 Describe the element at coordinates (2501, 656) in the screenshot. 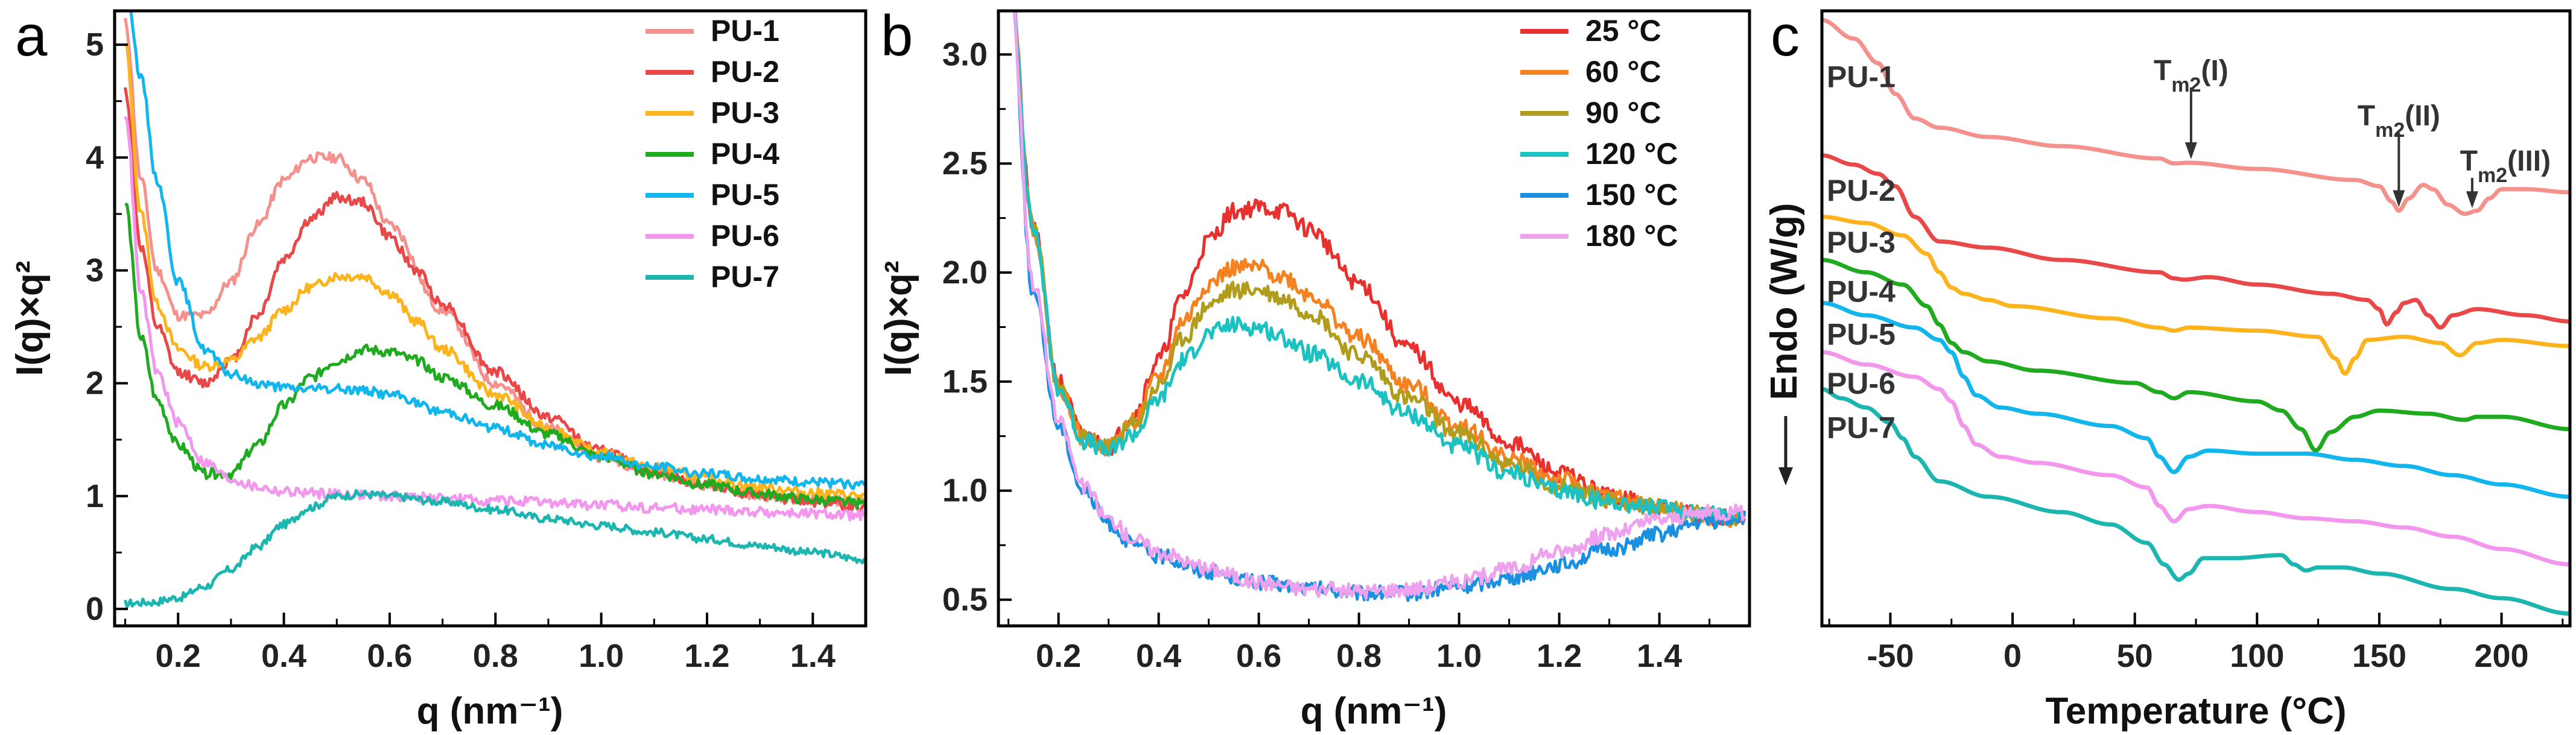

I see `x-tick-label: 200` at that location.